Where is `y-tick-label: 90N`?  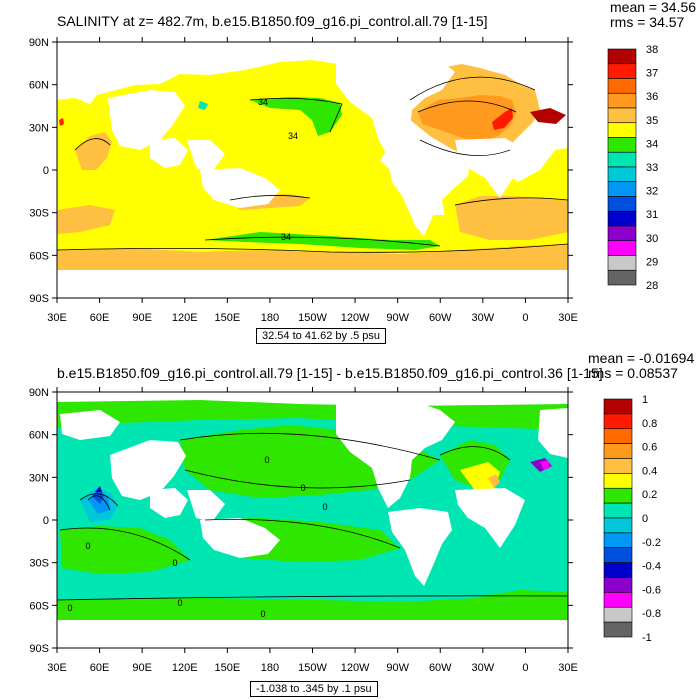 y-tick-label: 90N is located at coordinates (39, 393).